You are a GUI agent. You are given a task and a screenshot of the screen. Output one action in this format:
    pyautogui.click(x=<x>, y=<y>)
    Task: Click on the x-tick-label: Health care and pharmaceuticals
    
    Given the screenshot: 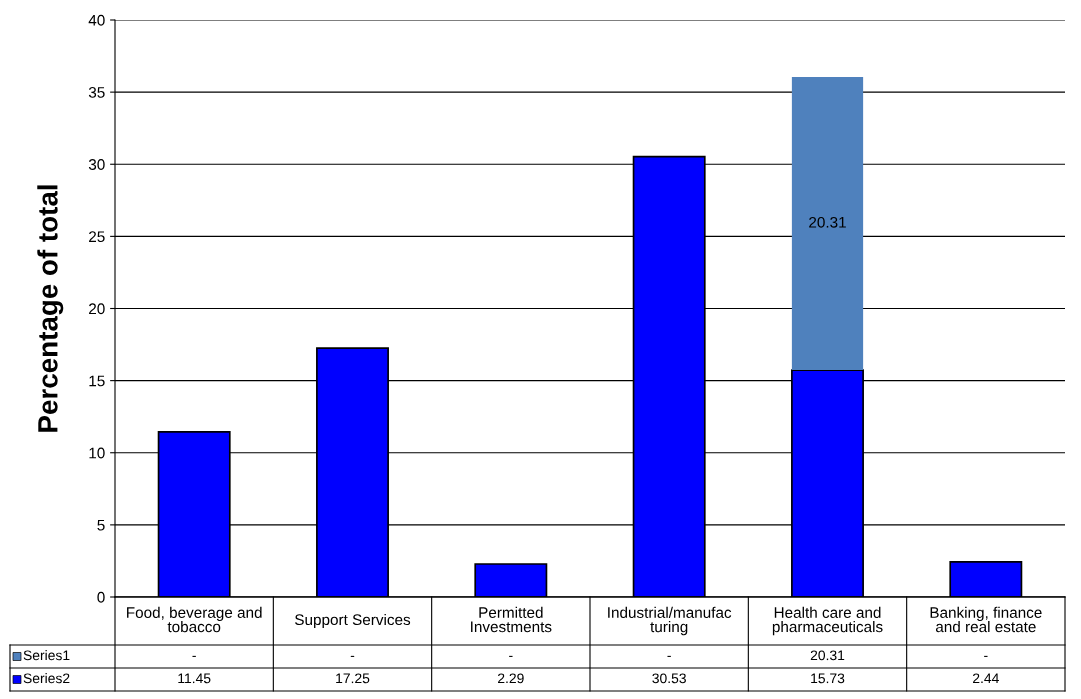 What is the action you would take?
    pyautogui.click(x=827, y=621)
    